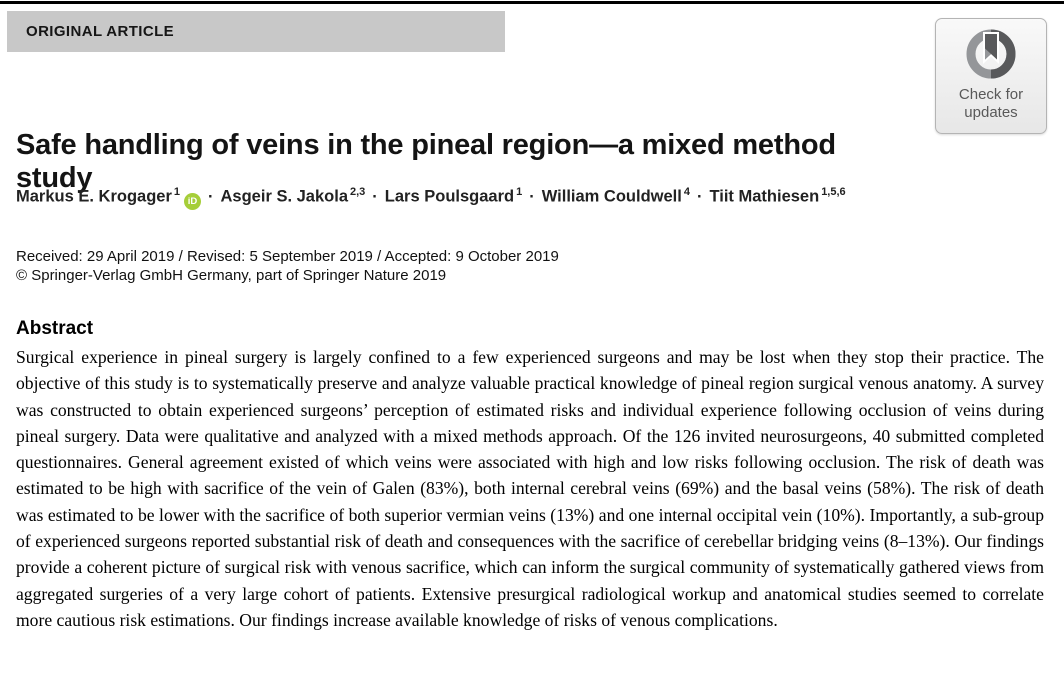 Image resolution: width=1064 pixels, height=684 pixels. I want to click on check-for-updates-button: Check for updates, so click(991, 76).